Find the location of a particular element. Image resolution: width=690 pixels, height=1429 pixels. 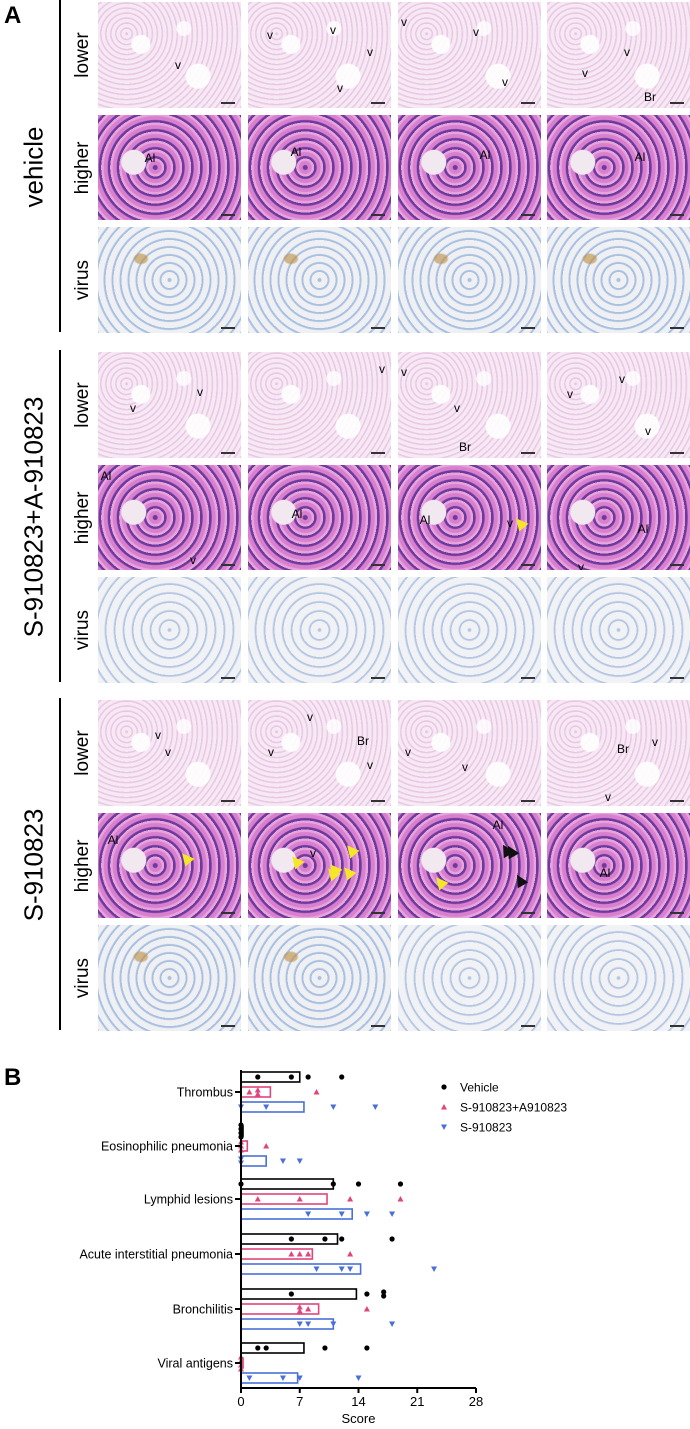

group-label: vehicle is located at coordinates (33, 167).